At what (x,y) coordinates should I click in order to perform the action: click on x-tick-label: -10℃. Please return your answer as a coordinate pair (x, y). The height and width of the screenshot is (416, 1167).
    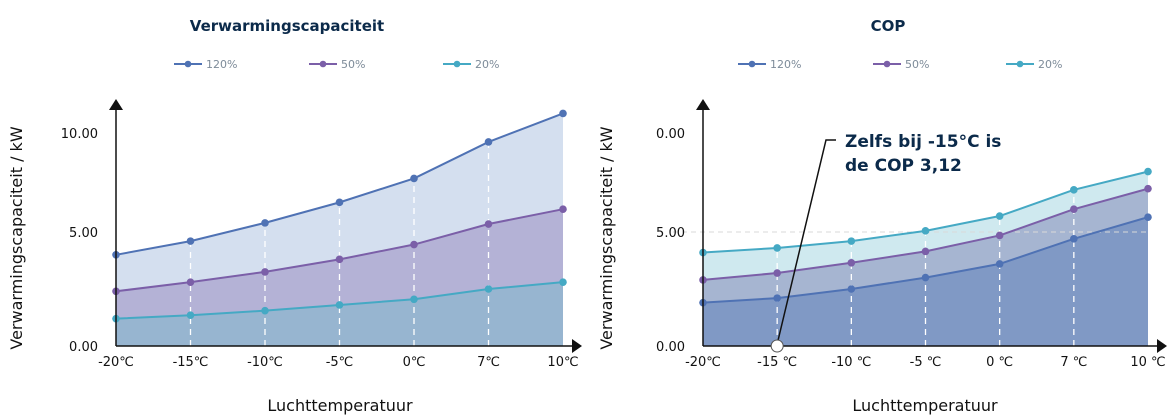
    Looking at the image, I should click on (265, 362).